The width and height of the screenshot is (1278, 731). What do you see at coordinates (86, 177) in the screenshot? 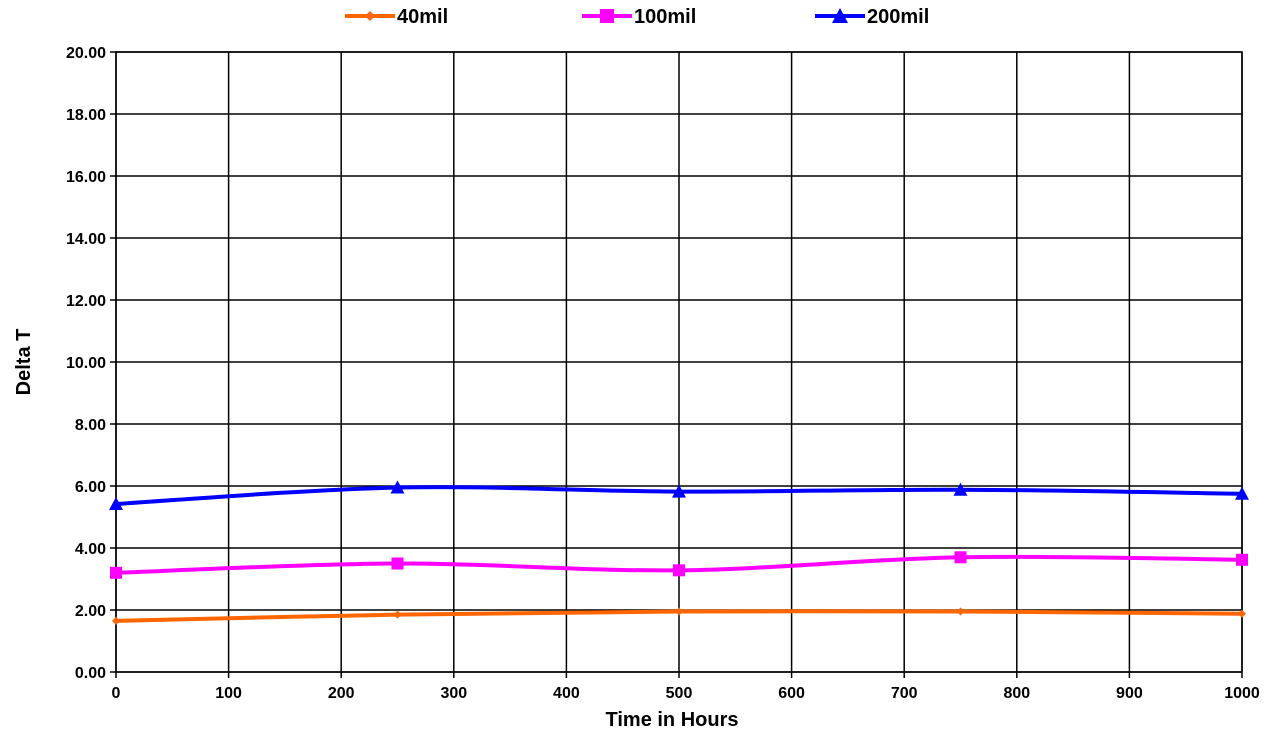
I see `y-tick-label: 16.00` at bounding box center [86, 177].